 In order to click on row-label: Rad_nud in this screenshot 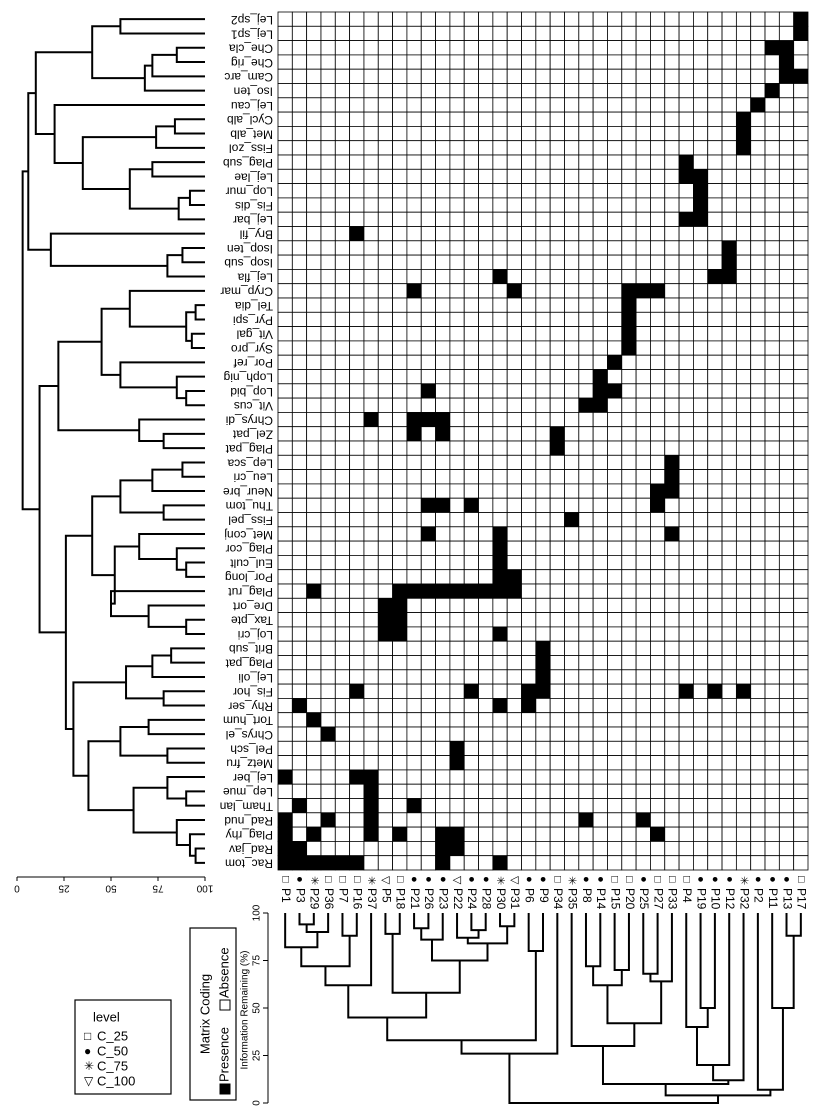, I will do `click(248, 821)`.